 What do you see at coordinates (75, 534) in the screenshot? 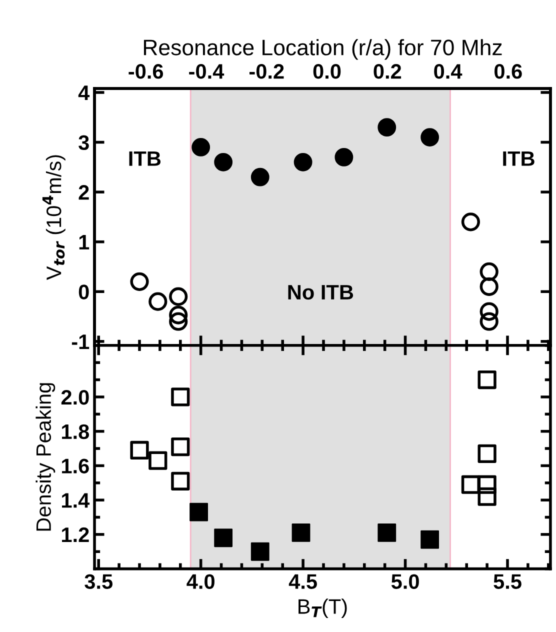
I see `y-tick-label: 1.2` at bounding box center [75, 534].